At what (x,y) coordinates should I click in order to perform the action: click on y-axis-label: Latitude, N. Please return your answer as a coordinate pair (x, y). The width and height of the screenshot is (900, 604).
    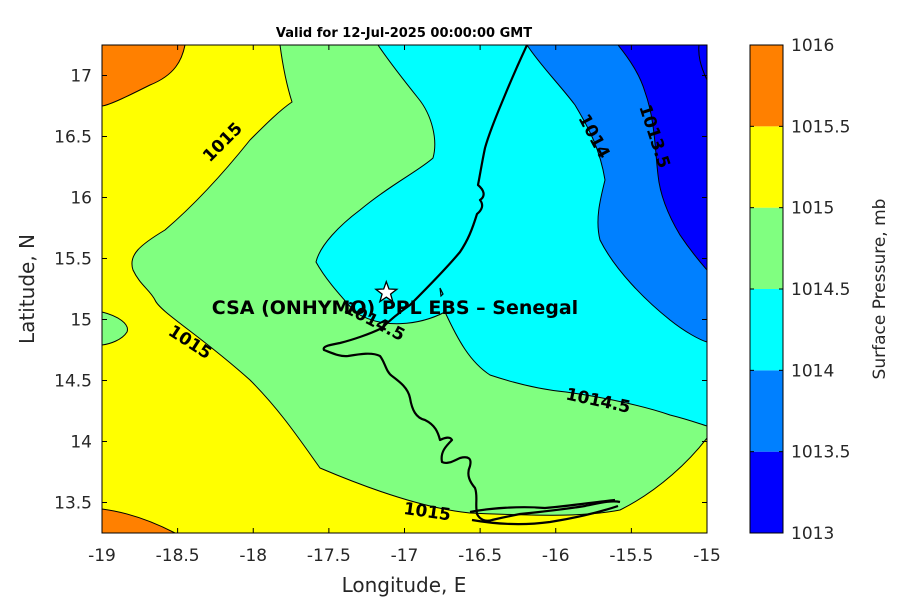
    Looking at the image, I should click on (27, 289).